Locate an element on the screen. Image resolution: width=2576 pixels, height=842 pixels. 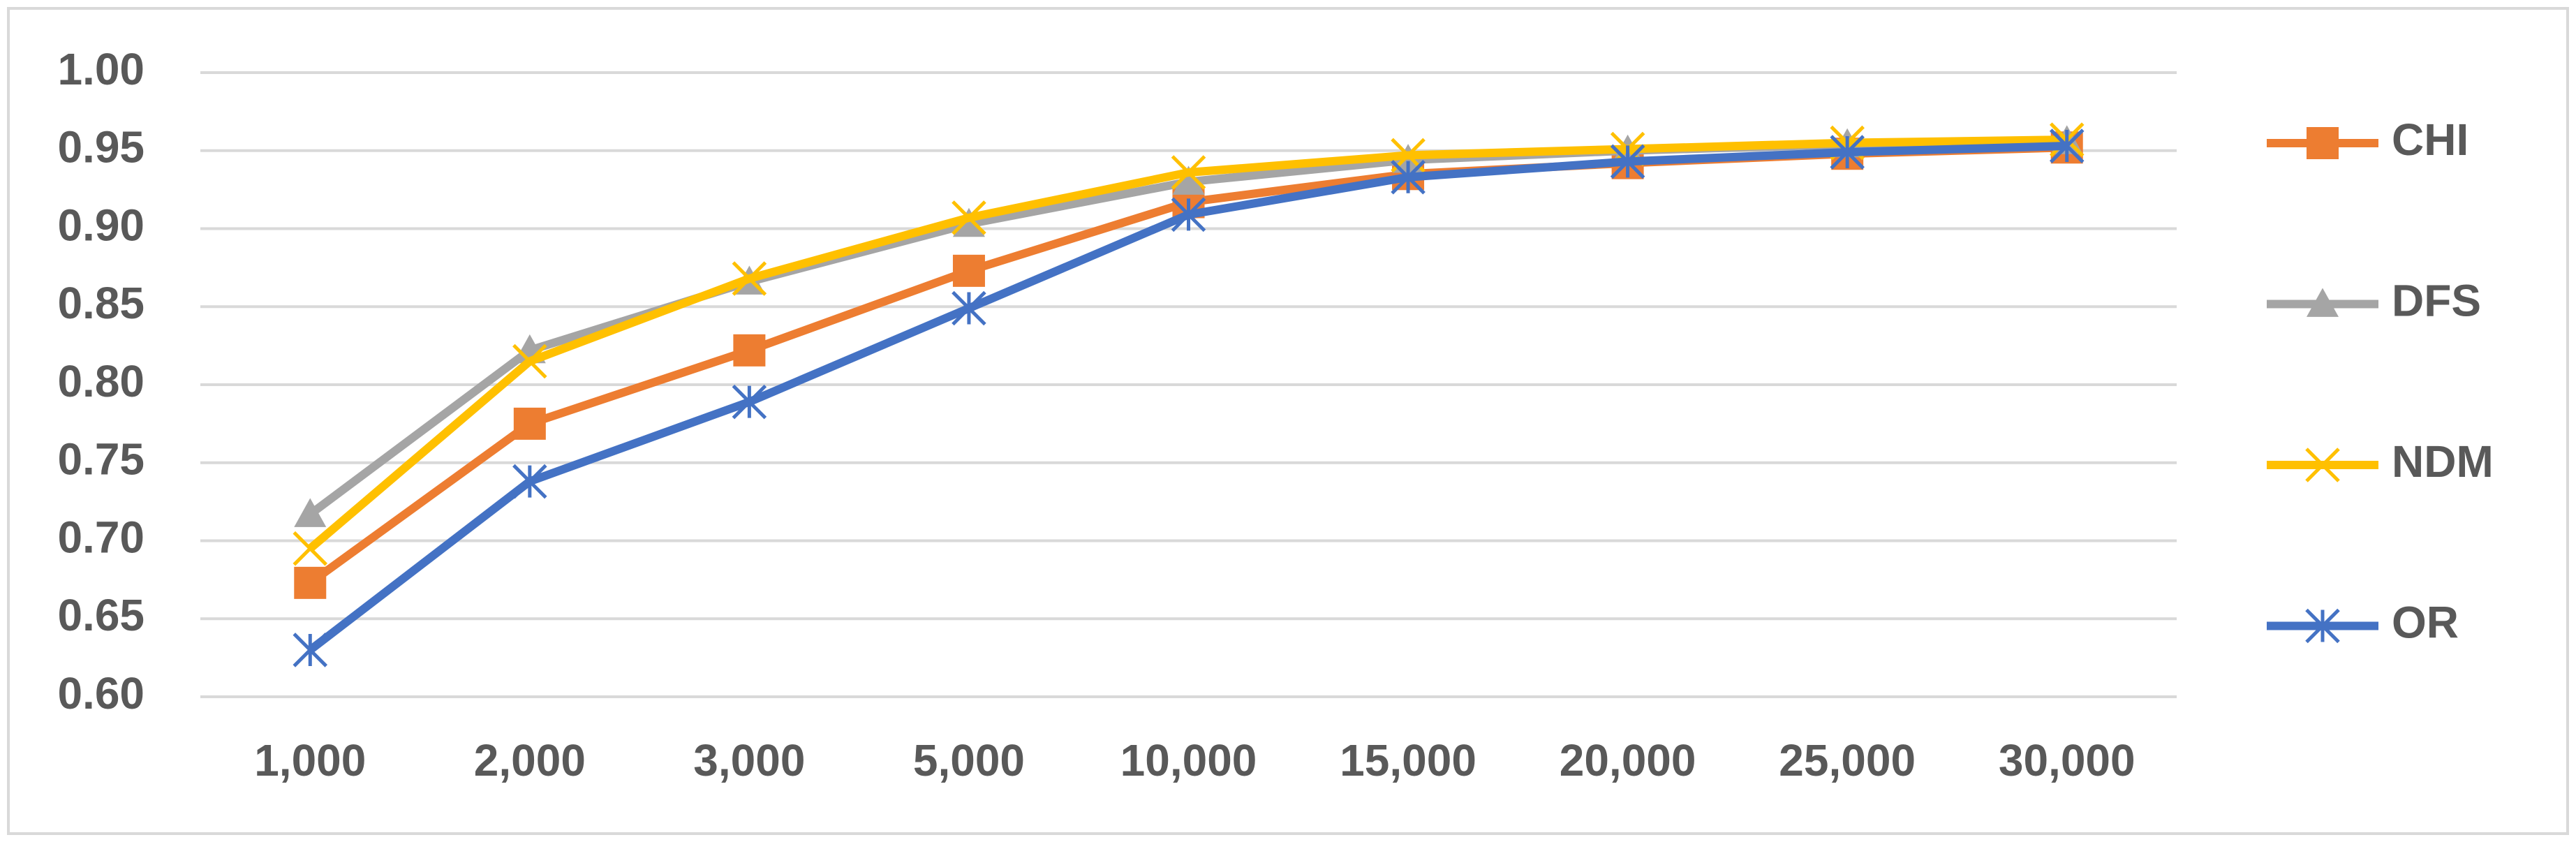
y-tick-label: 0.60 is located at coordinates (101, 693).